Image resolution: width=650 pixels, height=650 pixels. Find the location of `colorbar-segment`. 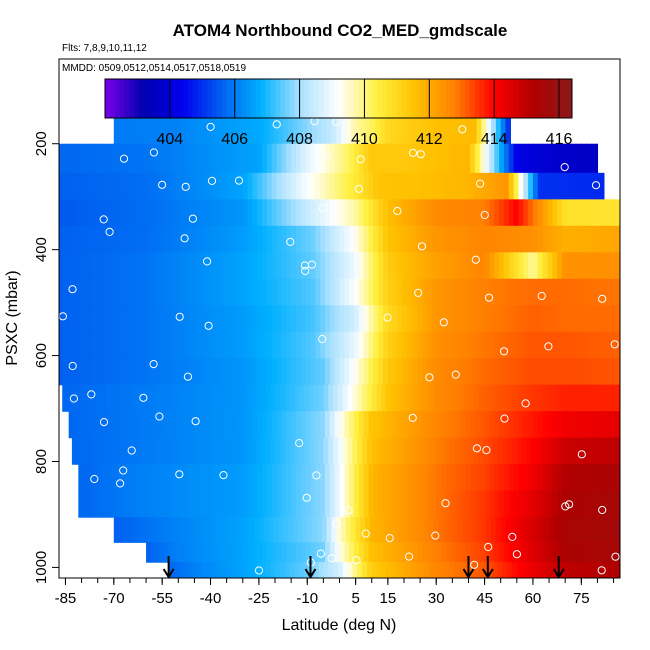

colorbar-segment is located at coordinates (307, 98).